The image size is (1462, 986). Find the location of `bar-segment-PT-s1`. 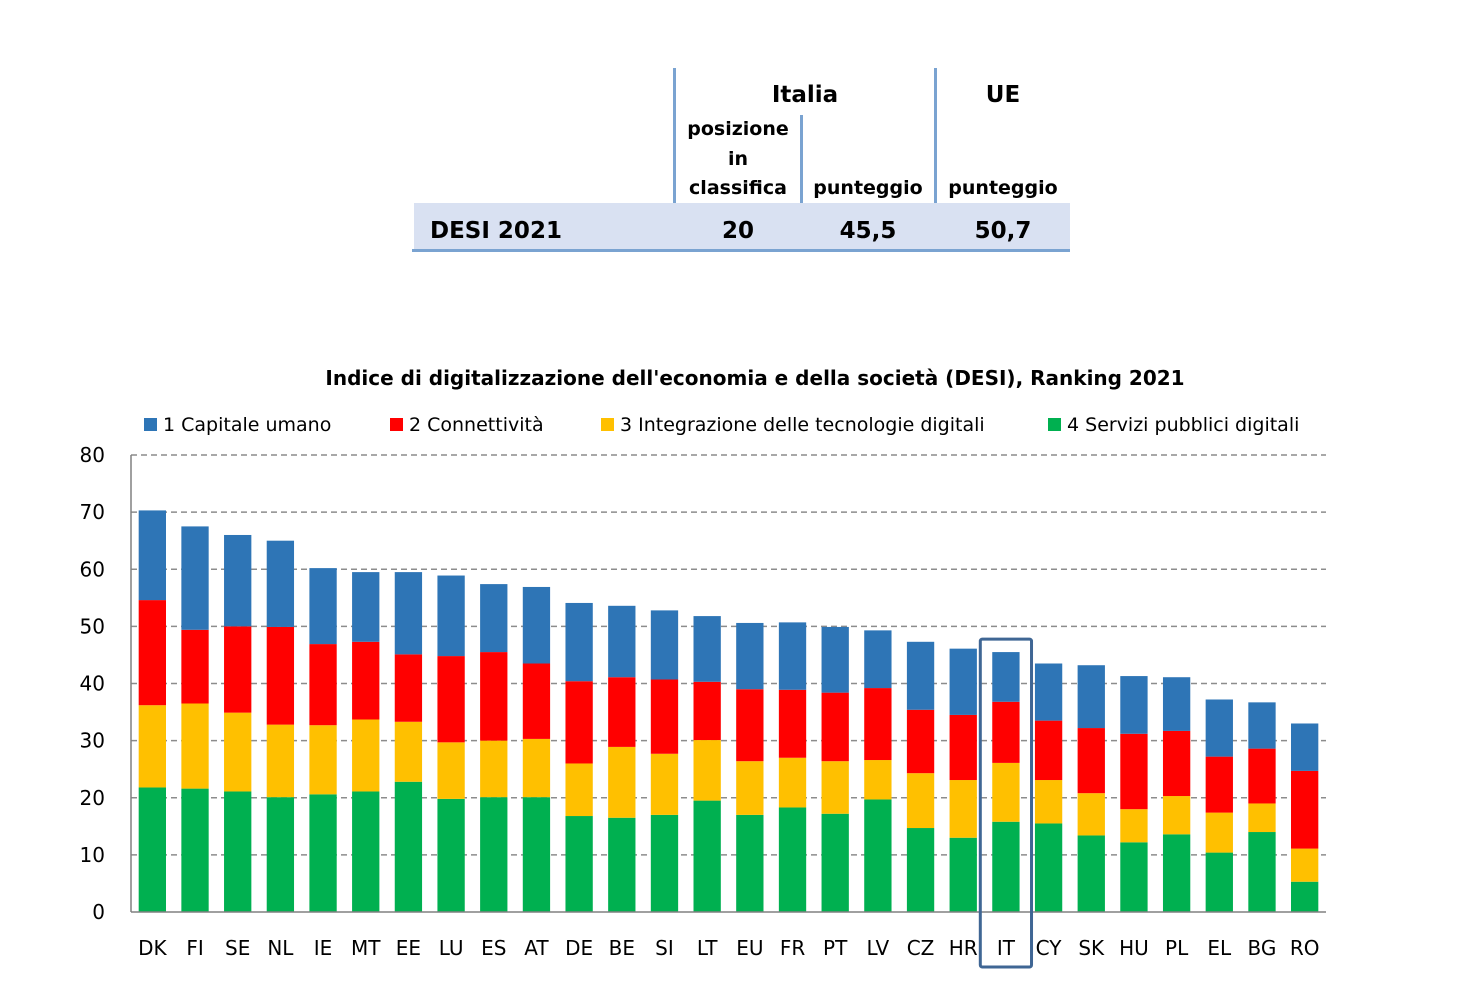

bar-segment-PT-s1 is located at coordinates (835, 862).